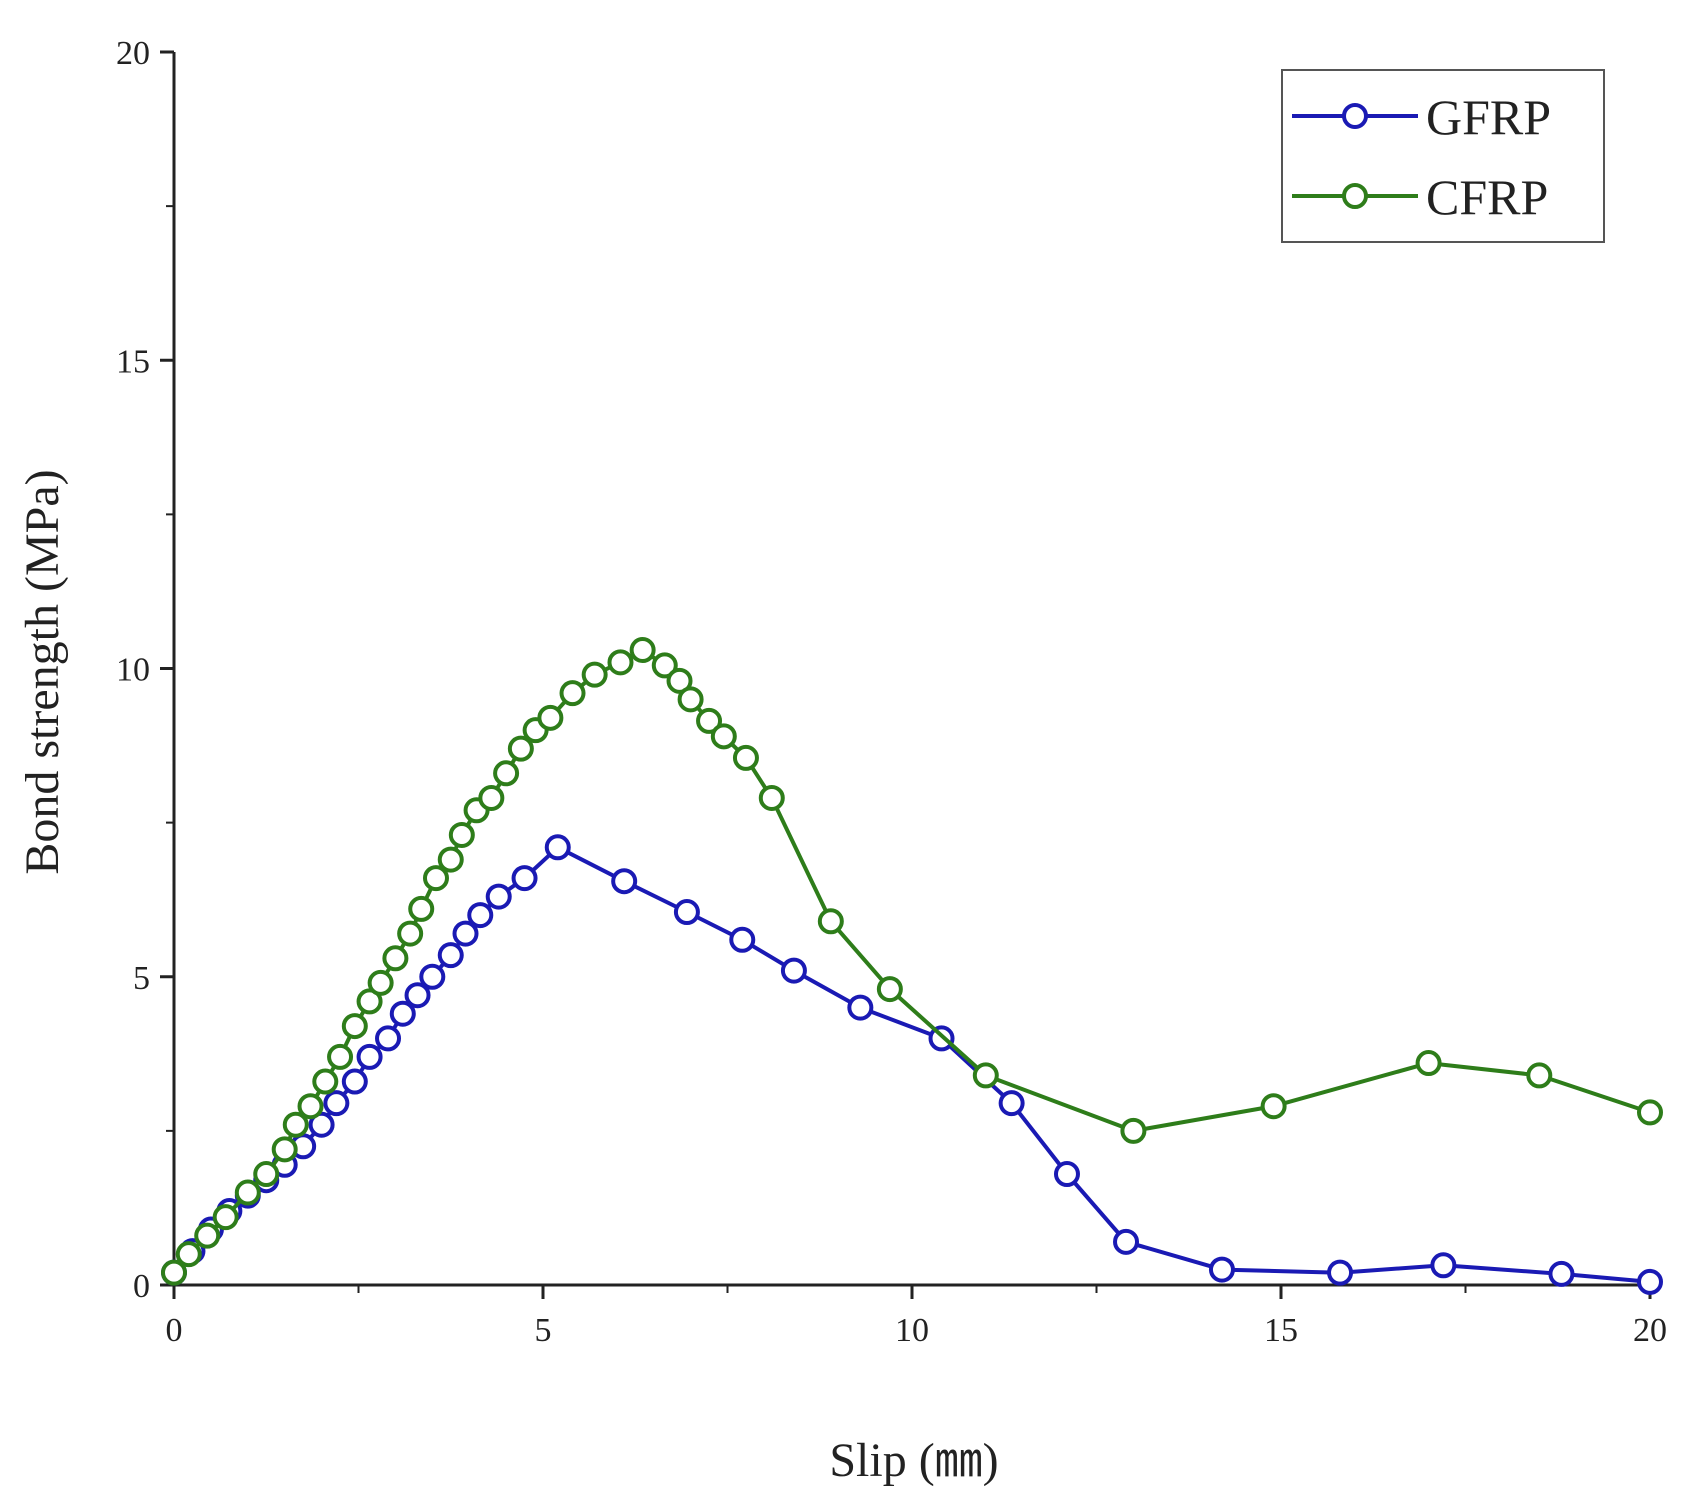 The image size is (1689, 1509). What do you see at coordinates (141, 1286) in the screenshot?
I see `y-tick-label: 0` at bounding box center [141, 1286].